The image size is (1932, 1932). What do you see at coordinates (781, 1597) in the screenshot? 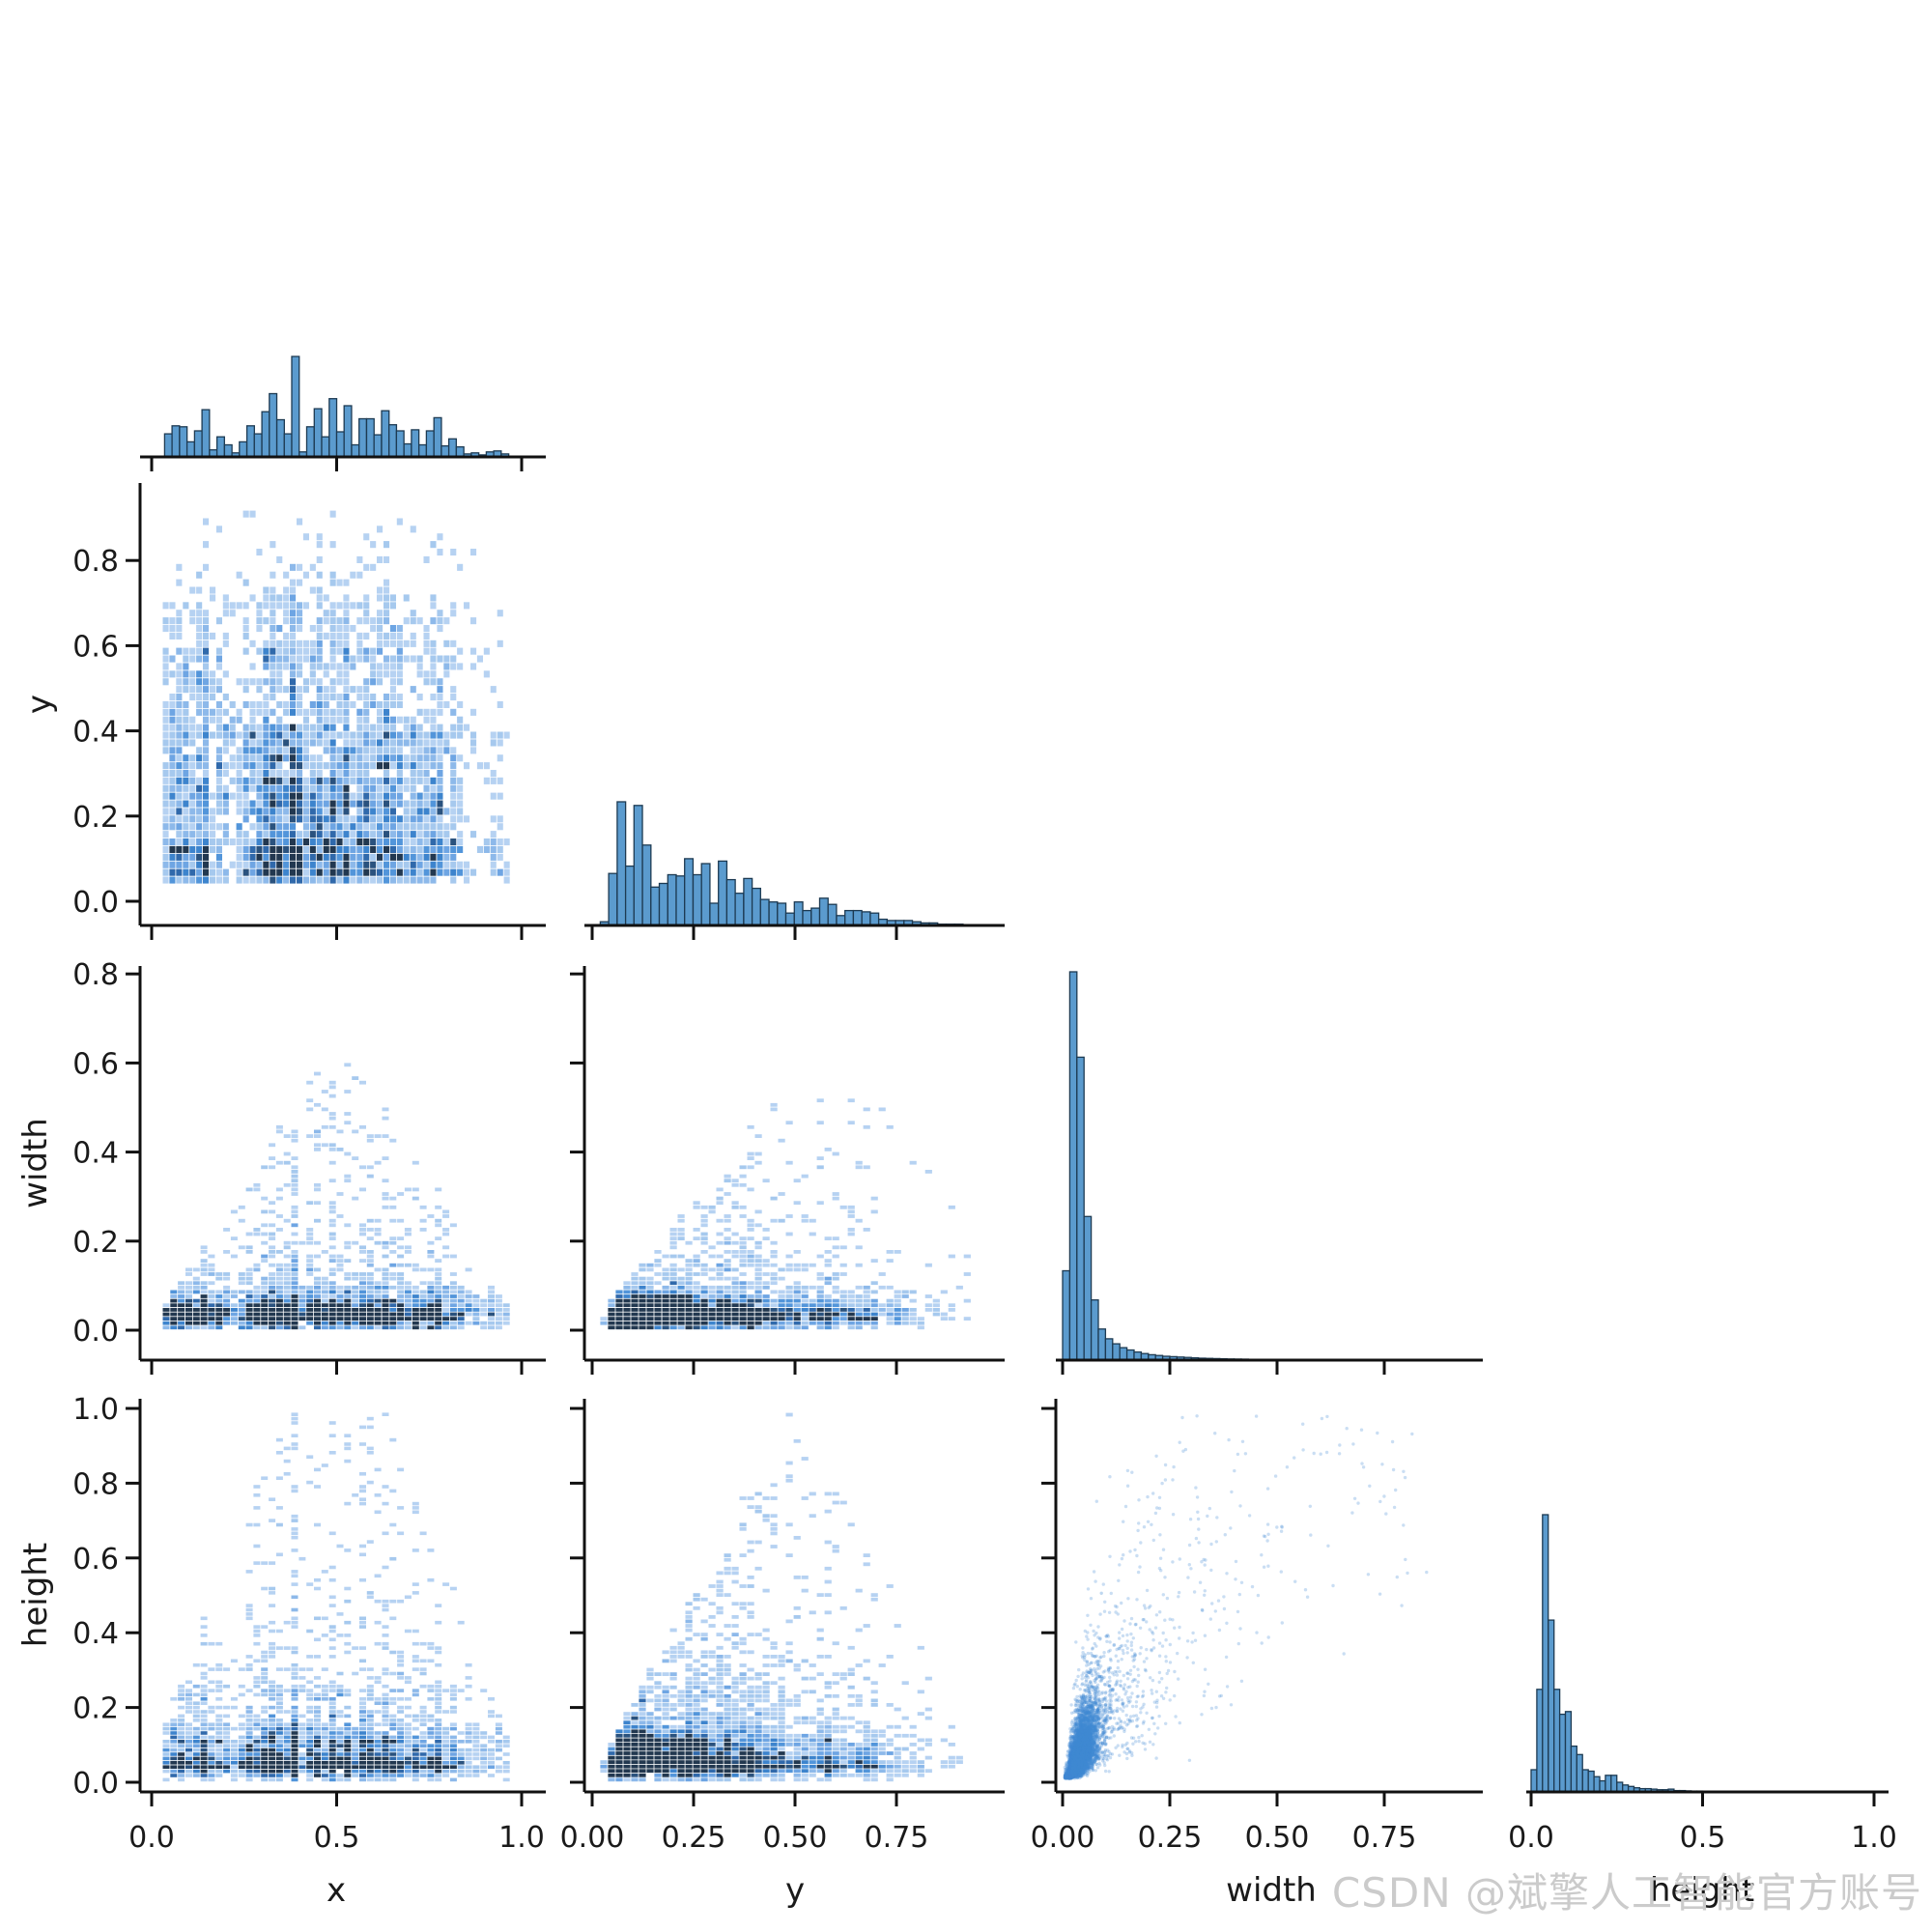
I see `panel-height-vs-y` at bounding box center [781, 1597].